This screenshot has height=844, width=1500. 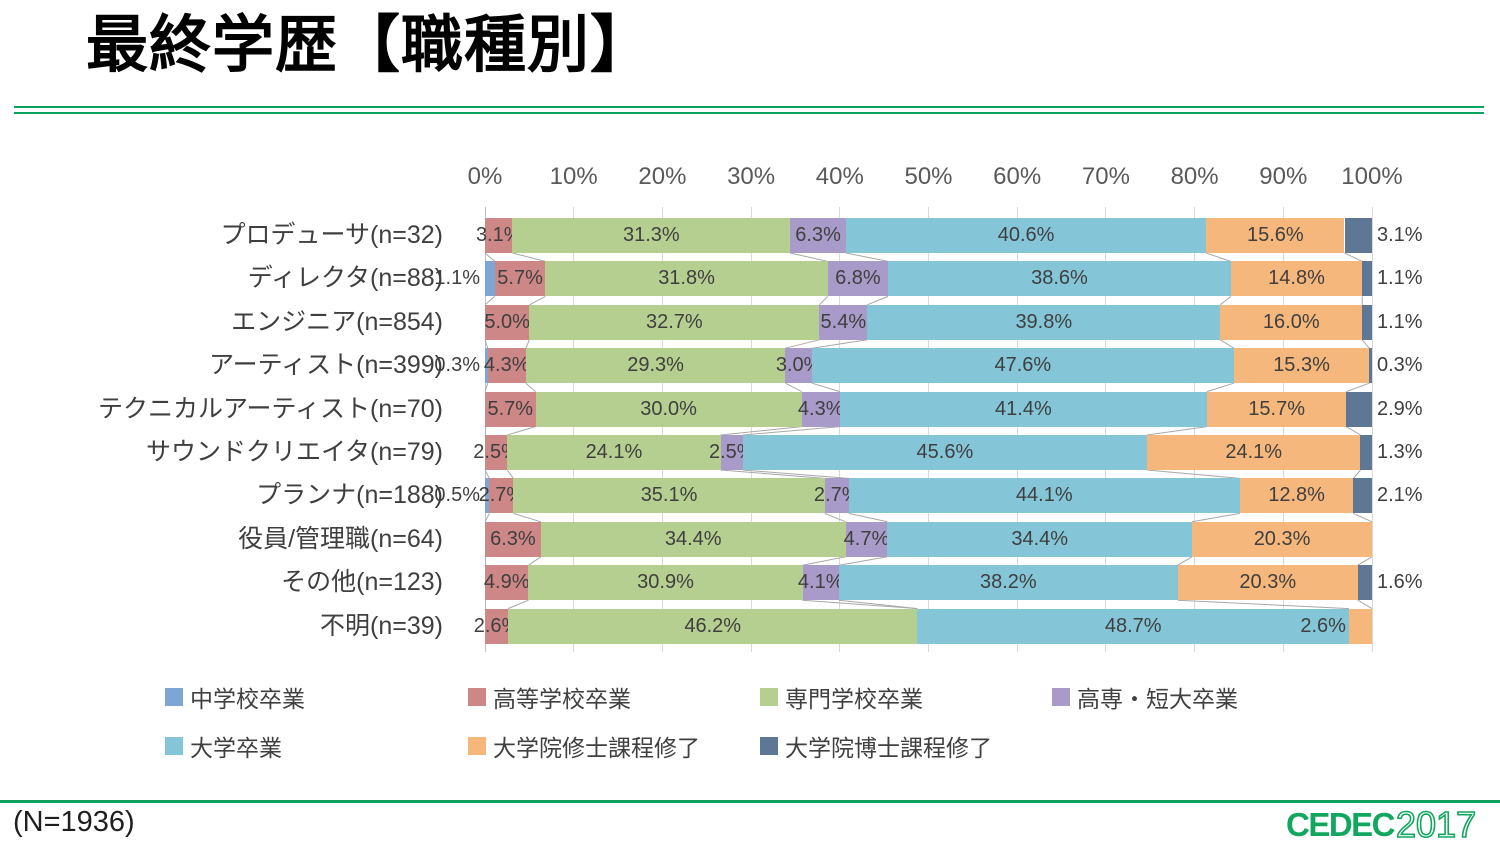 What do you see at coordinates (1276, 408) in the screenshot?
I see `data-label: 15.7%` at bounding box center [1276, 408].